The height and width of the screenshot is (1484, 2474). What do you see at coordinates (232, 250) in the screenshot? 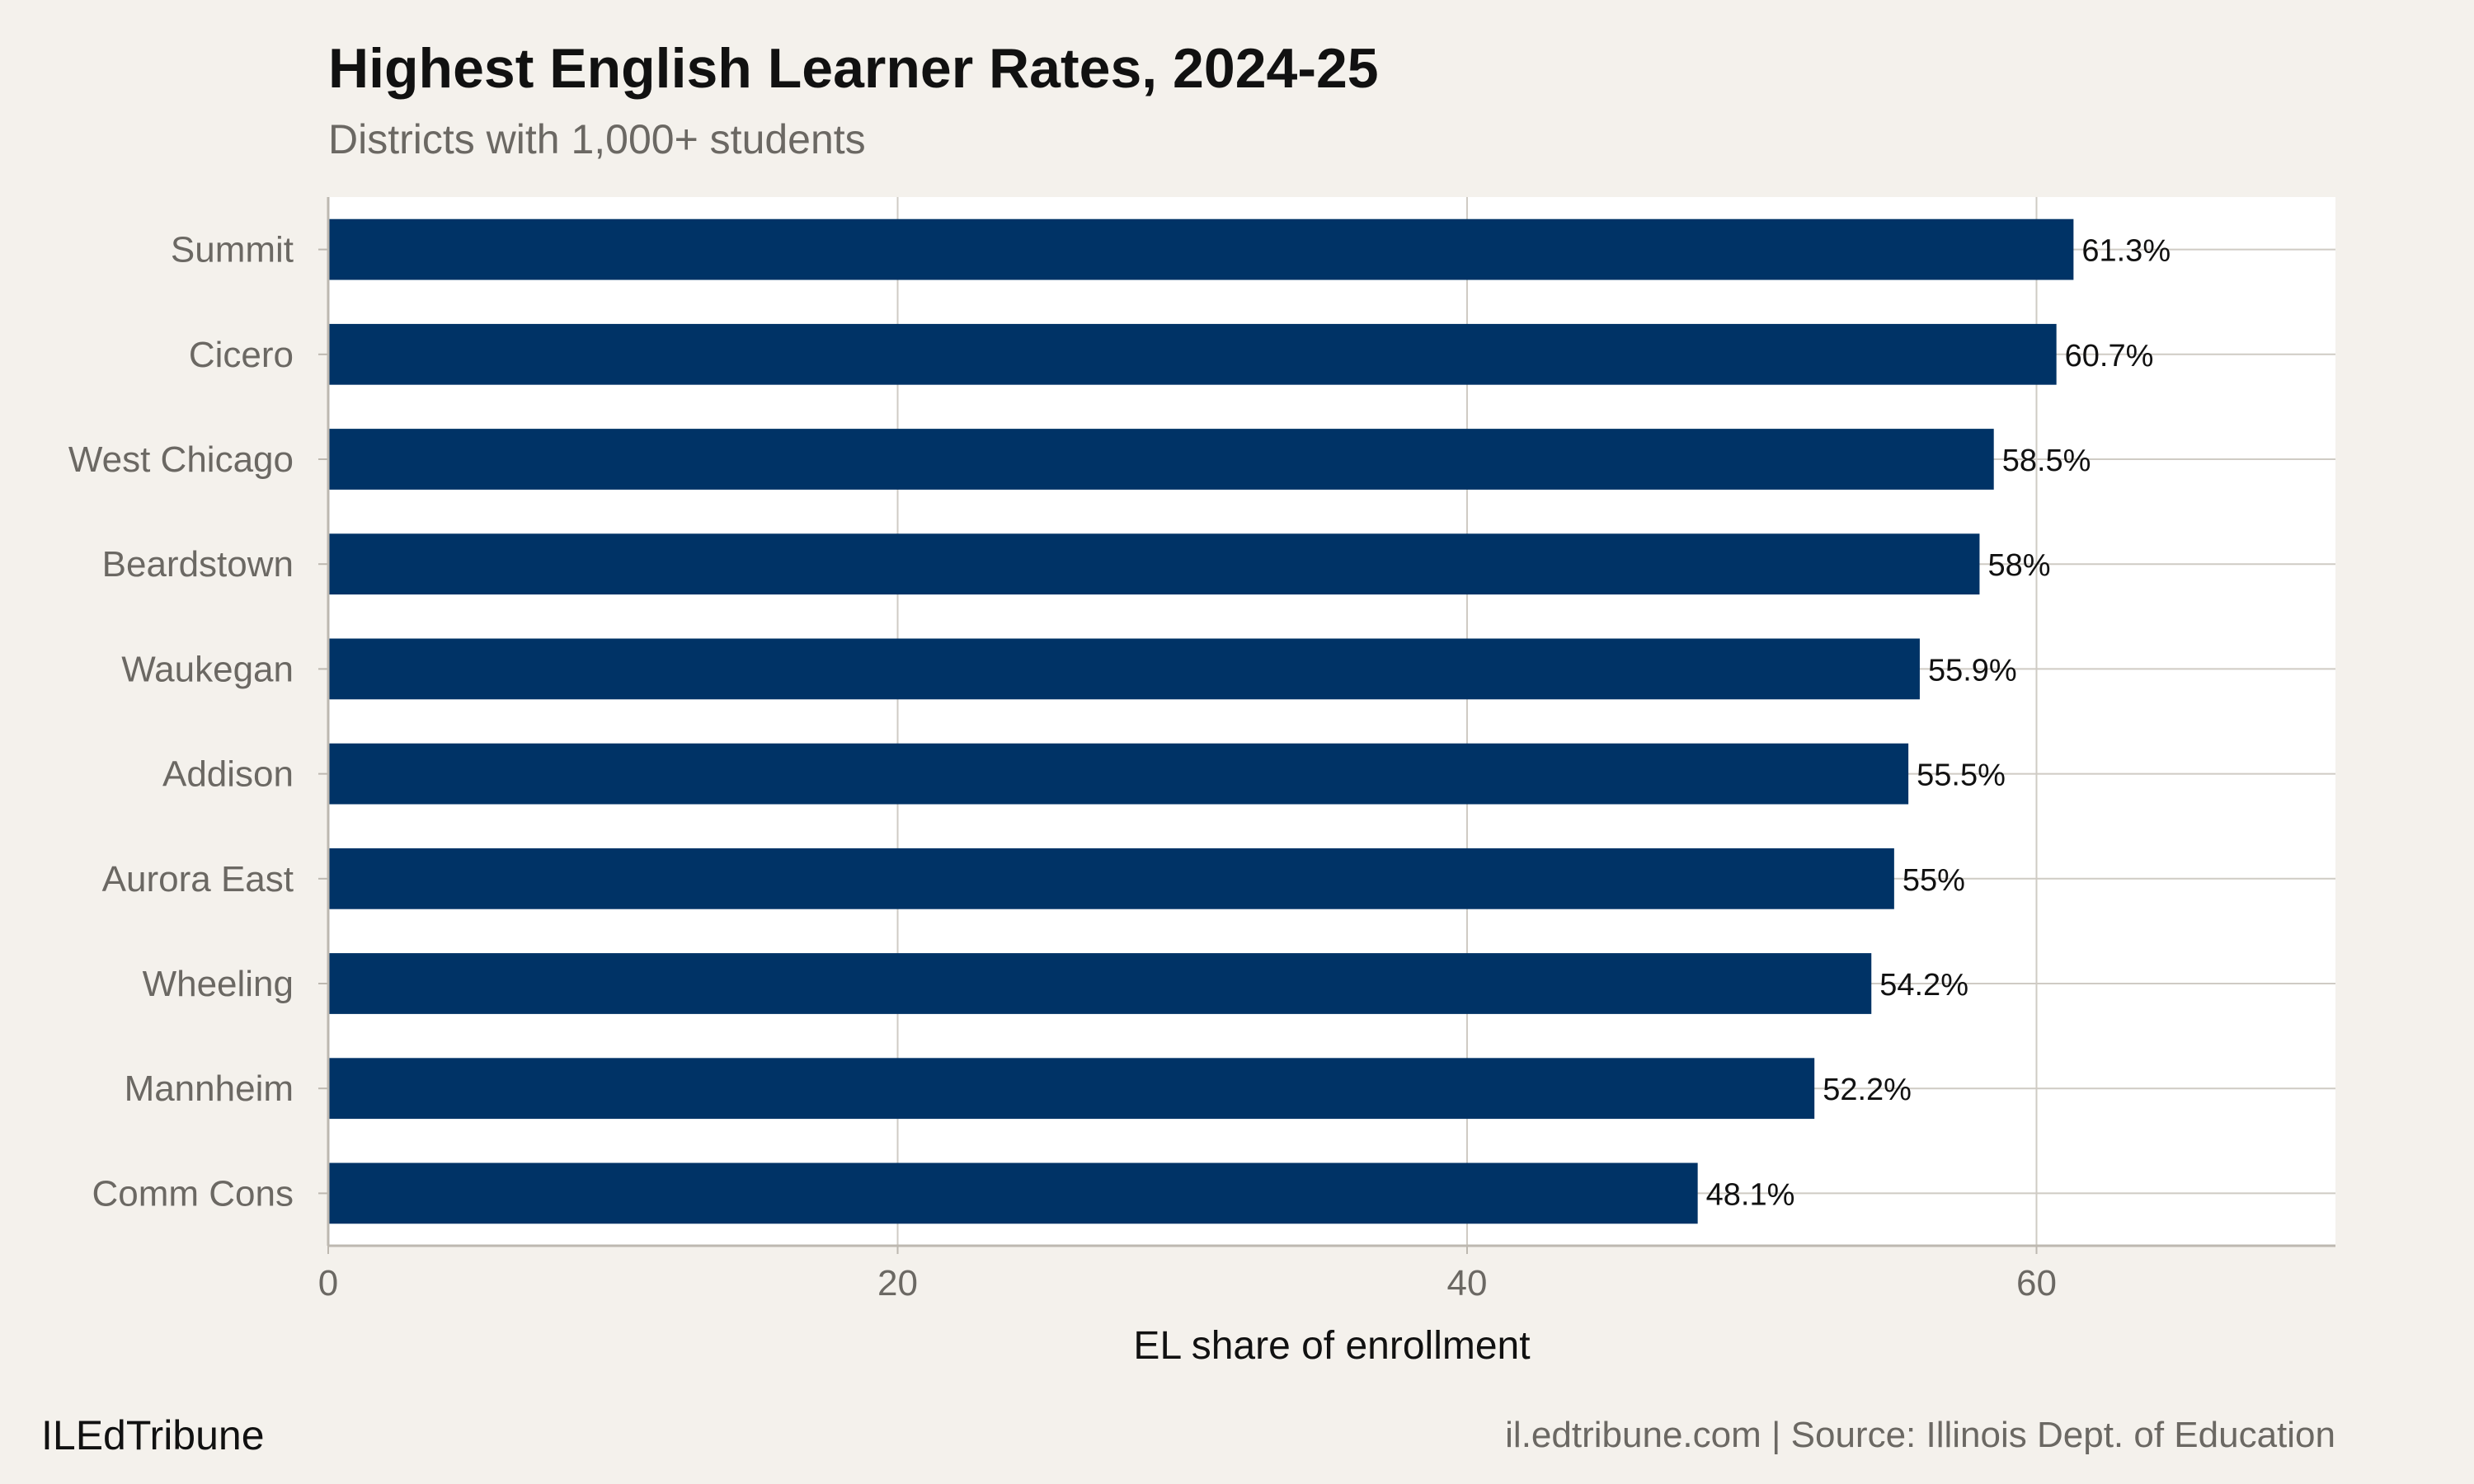
I see `y-tick-label: Summit` at bounding box center [232, 250].